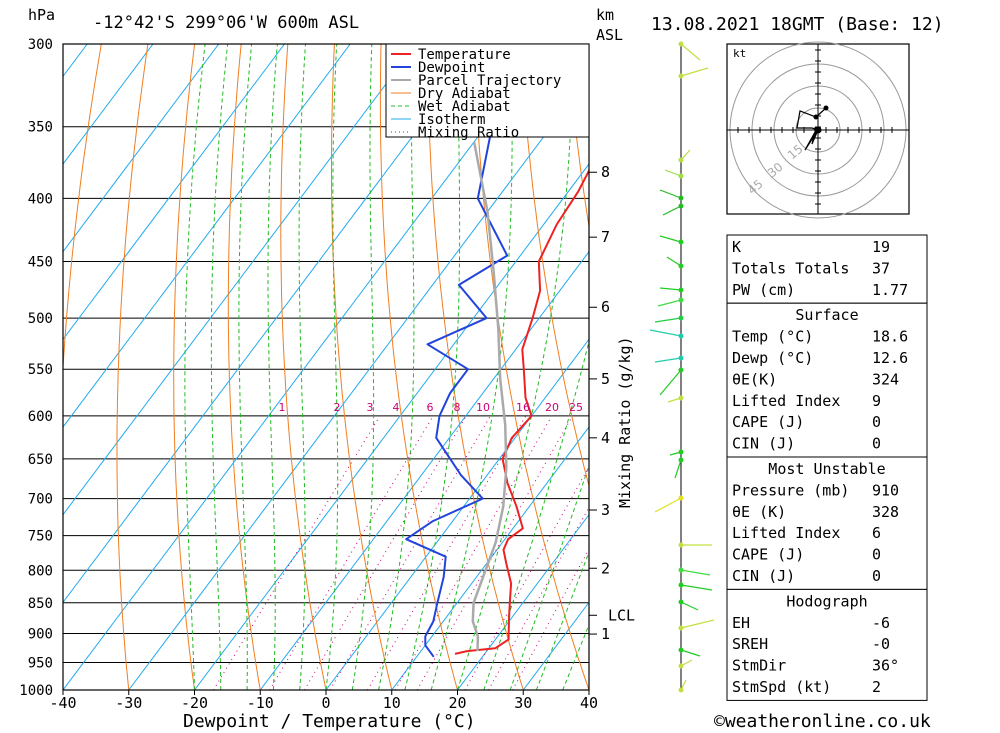  I want to click on pressure-tick-label: 1000, so click(36, 691).